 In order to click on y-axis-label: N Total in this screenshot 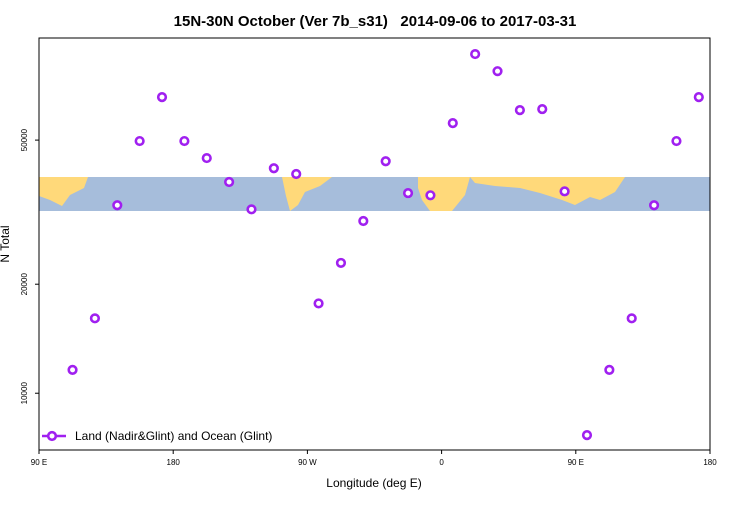, I will do `click(6, 243)`.